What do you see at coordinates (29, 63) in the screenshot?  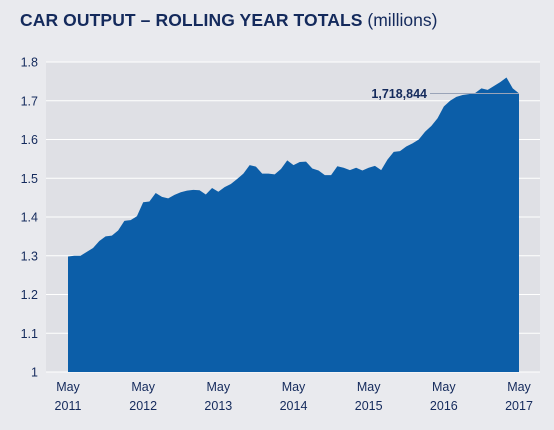 I see `y-tick-label: 1.8` at bounding box center [29, 63].